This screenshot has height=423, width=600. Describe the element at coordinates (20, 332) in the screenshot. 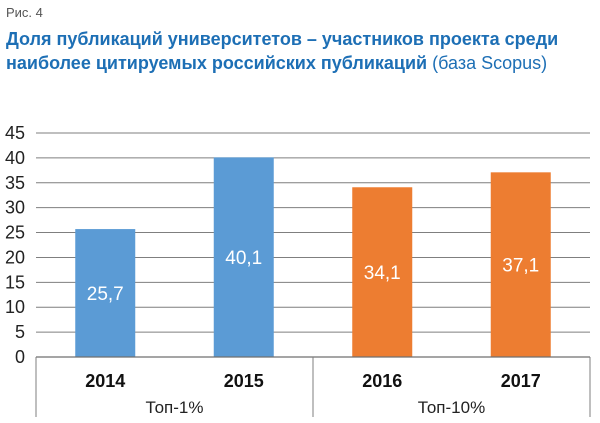

I see `y-tick-label: 5` at that location.